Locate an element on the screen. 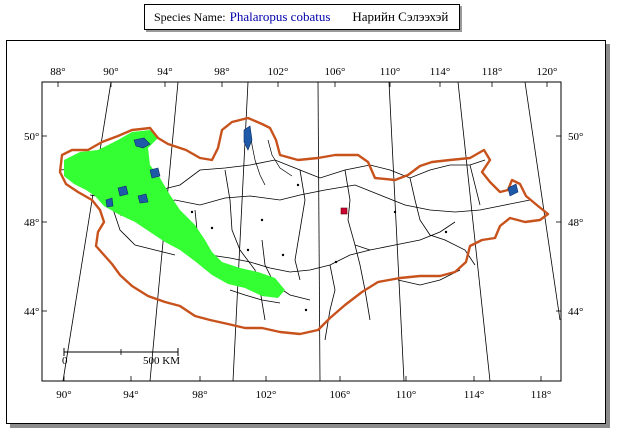  scale-bar: 0 500 KM is located at coordinates (121, 357).